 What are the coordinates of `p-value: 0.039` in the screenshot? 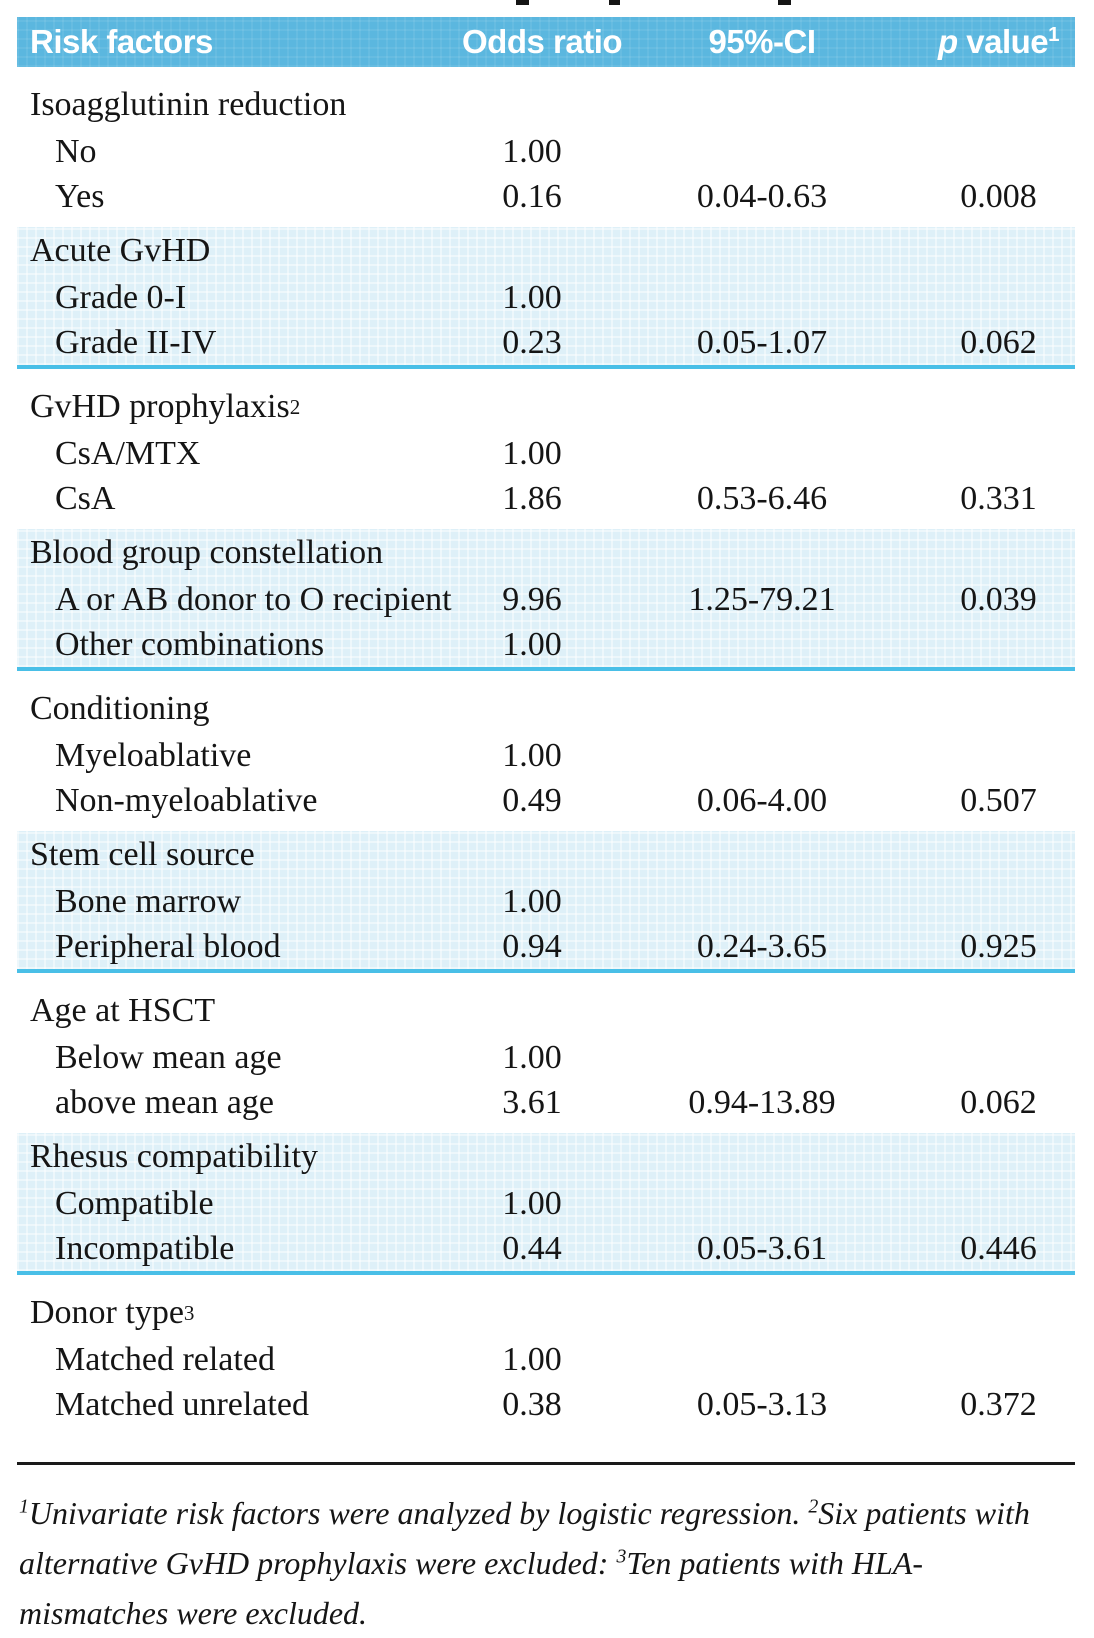 It's located at (998, 599).